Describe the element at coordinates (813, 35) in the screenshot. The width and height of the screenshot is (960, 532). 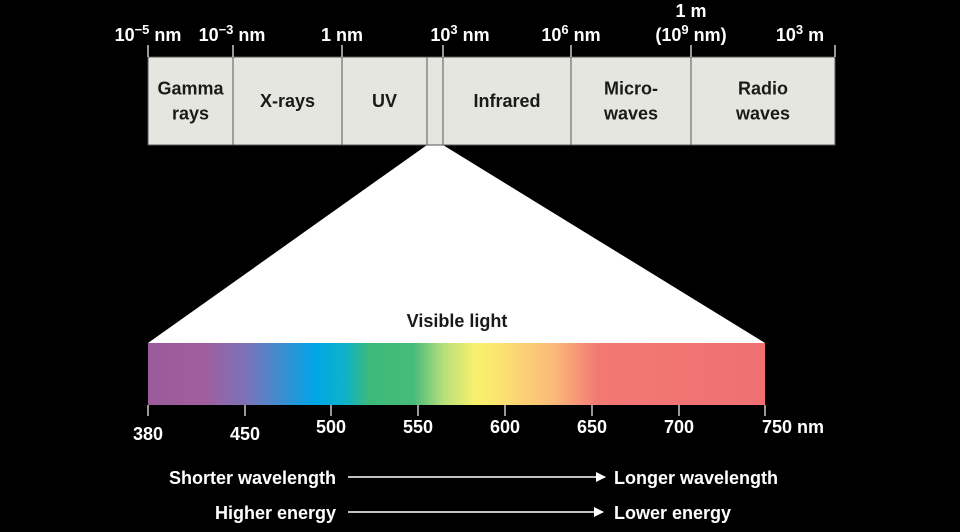
I see `label-unit: m` at that location.